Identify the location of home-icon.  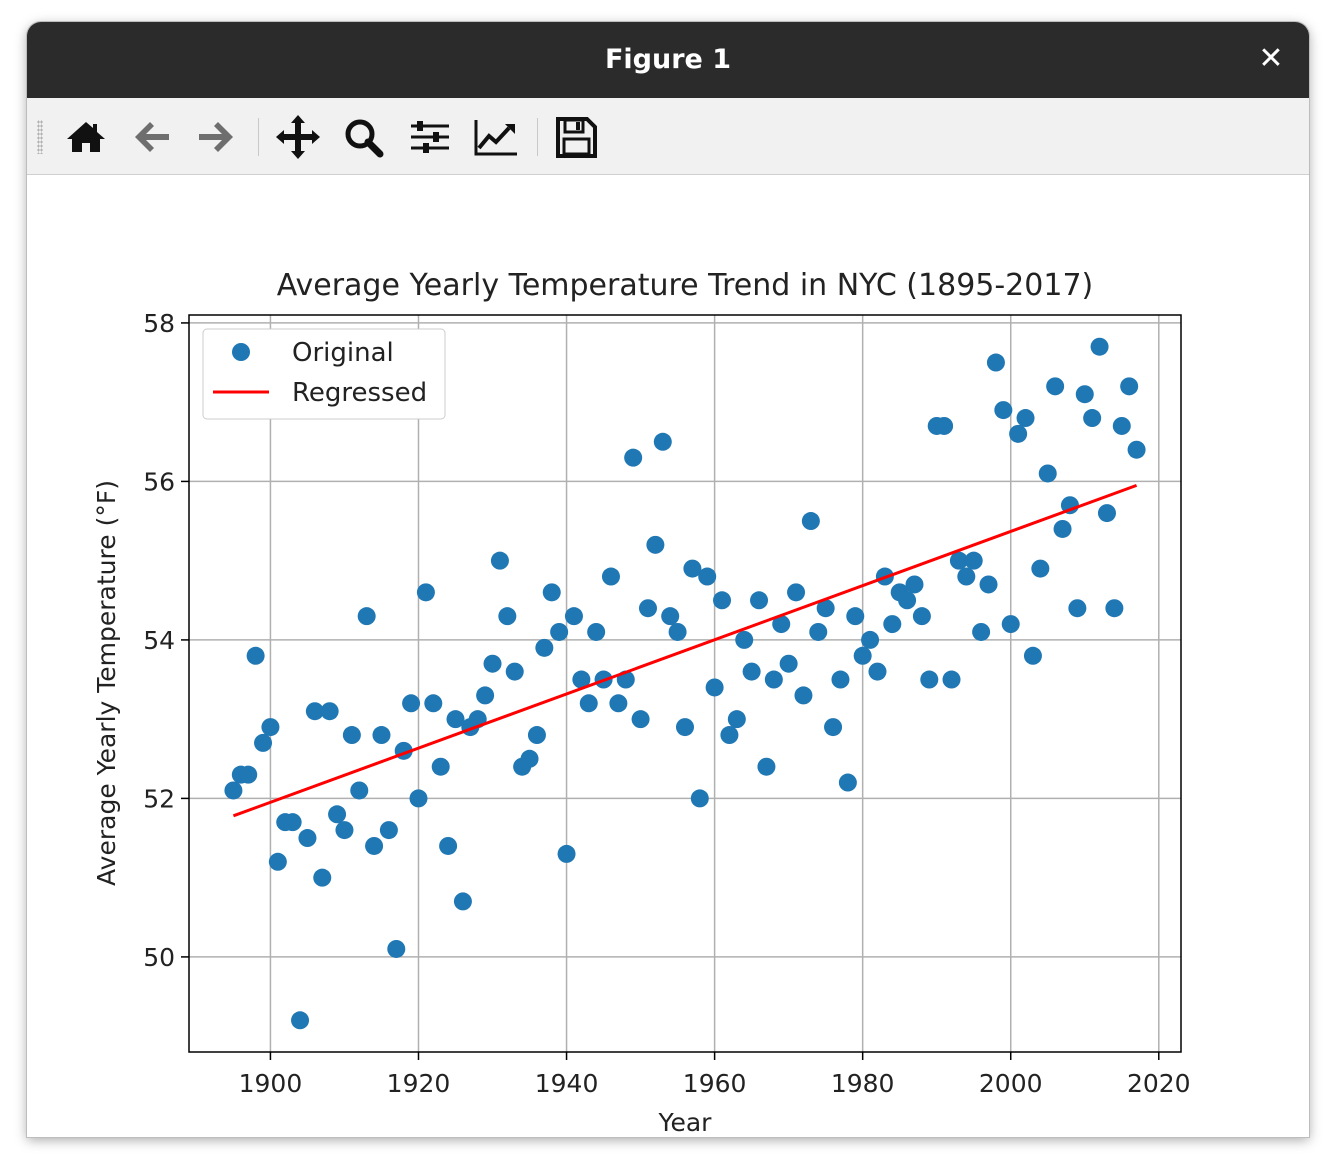
(86, 137).